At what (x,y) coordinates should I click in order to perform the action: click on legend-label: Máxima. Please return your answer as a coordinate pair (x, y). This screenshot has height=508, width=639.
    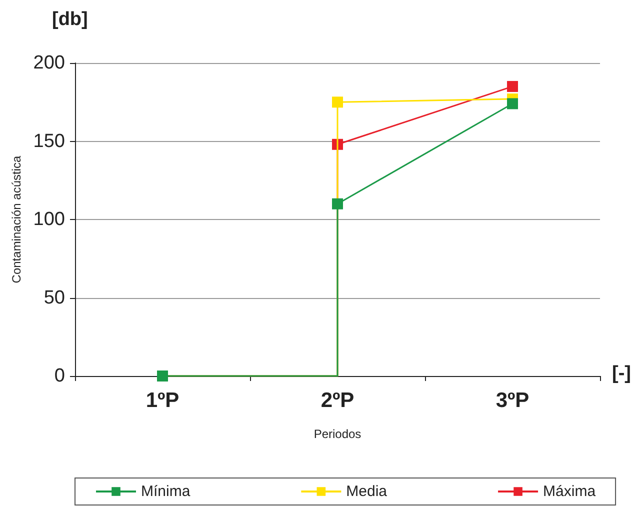
    Looking at the image, I should click on (569, 491).